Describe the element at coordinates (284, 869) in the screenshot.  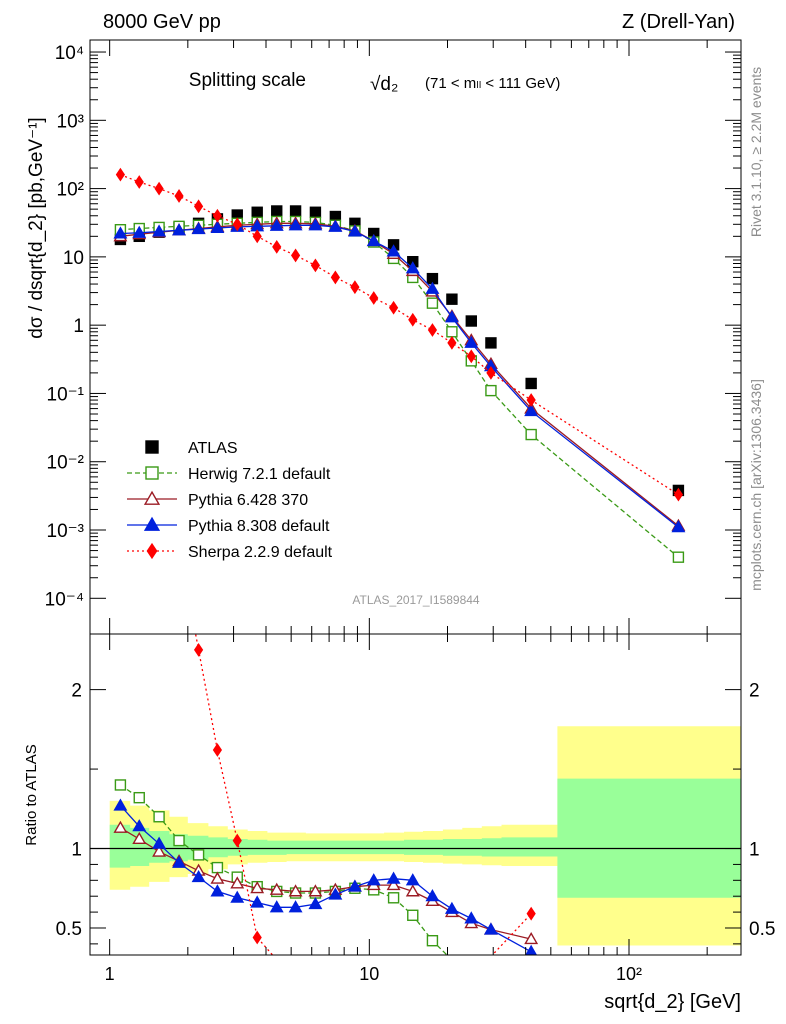
I see `ratio-line-herwig-7-2-1-default` at that location.